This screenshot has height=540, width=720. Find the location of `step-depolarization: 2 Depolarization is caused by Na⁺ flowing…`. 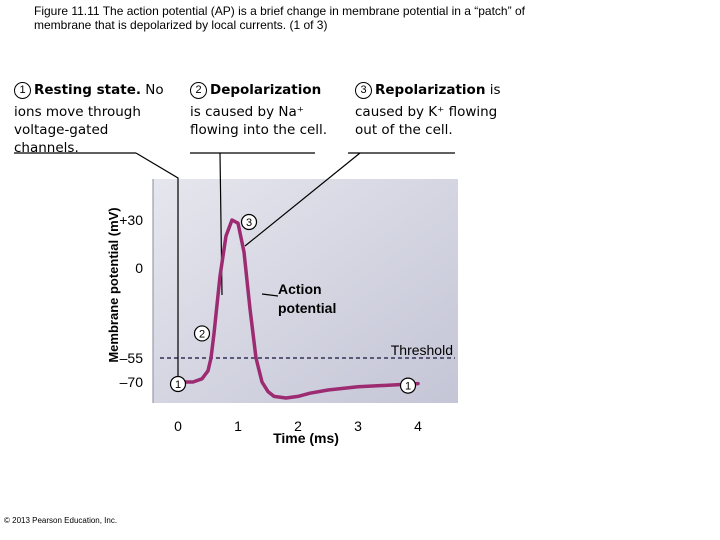

step-depolarization: 2 Depolarization is caused by Na⁺ flowing… is located at coordinates (267, 110).